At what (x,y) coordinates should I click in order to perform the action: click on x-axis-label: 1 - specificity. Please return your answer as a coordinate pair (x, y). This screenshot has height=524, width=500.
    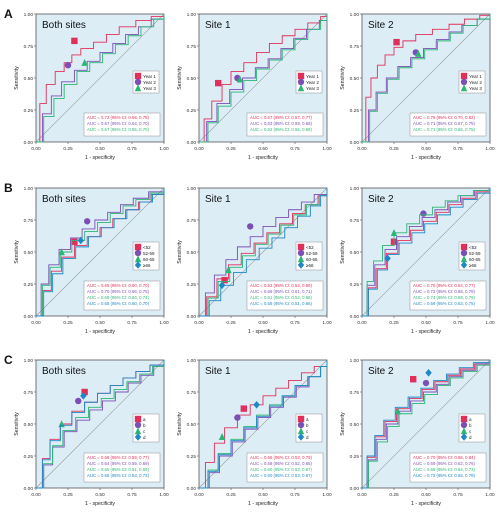
    Looking at the image, I should click on (100, 332).